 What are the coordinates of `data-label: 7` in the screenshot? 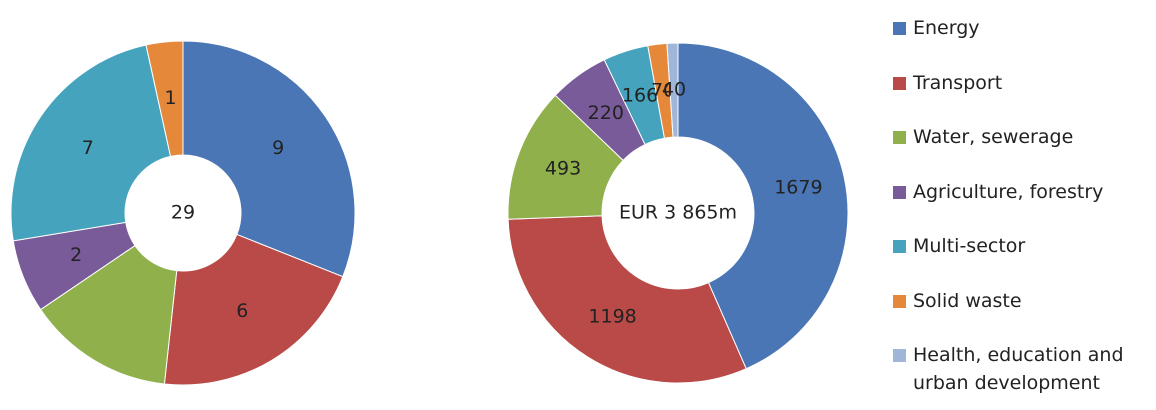 It's located at (88, 148).